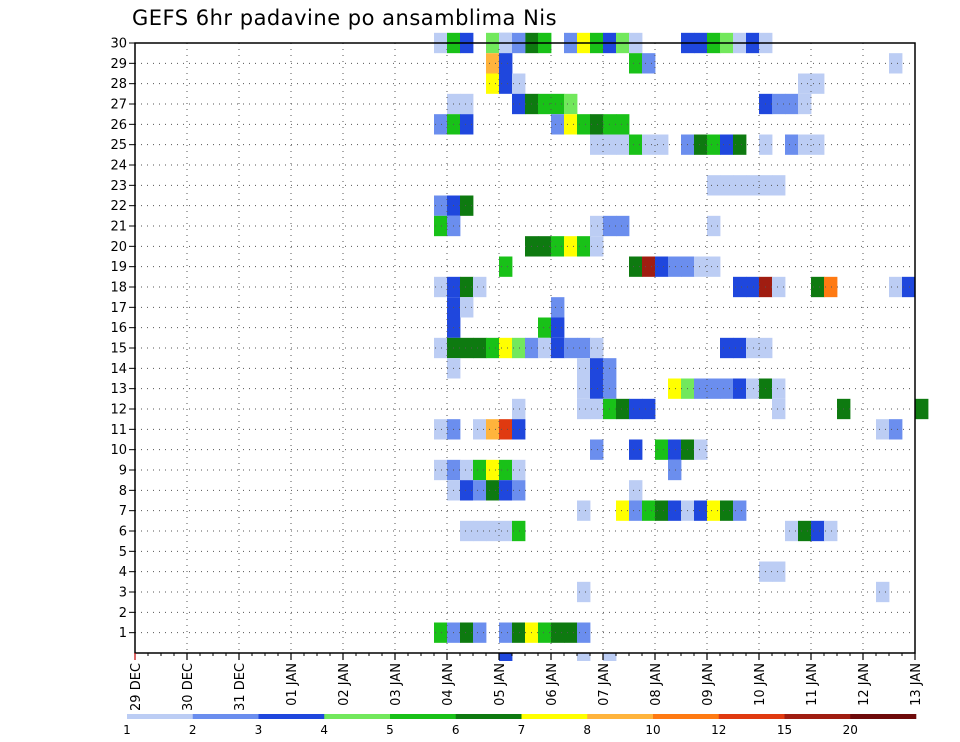 The width and height of the screenshot is (960, 742). What do you see at coordinates (604, 684) in the screenshot?
I see `x-tick-label: 07 JAN` at bounding box center [604, 684].